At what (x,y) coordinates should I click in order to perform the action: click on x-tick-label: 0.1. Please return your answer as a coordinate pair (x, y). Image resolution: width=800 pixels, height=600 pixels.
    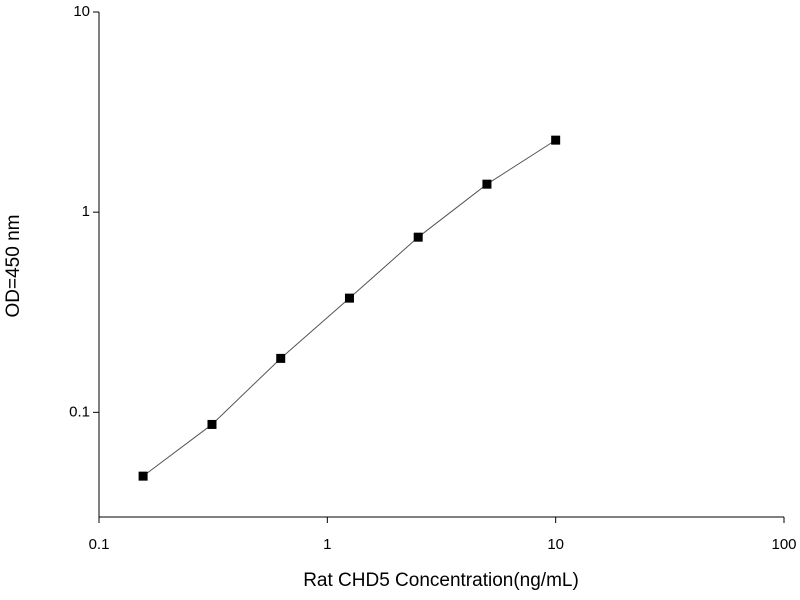
    Looking at the image, I should click on (99, 544).